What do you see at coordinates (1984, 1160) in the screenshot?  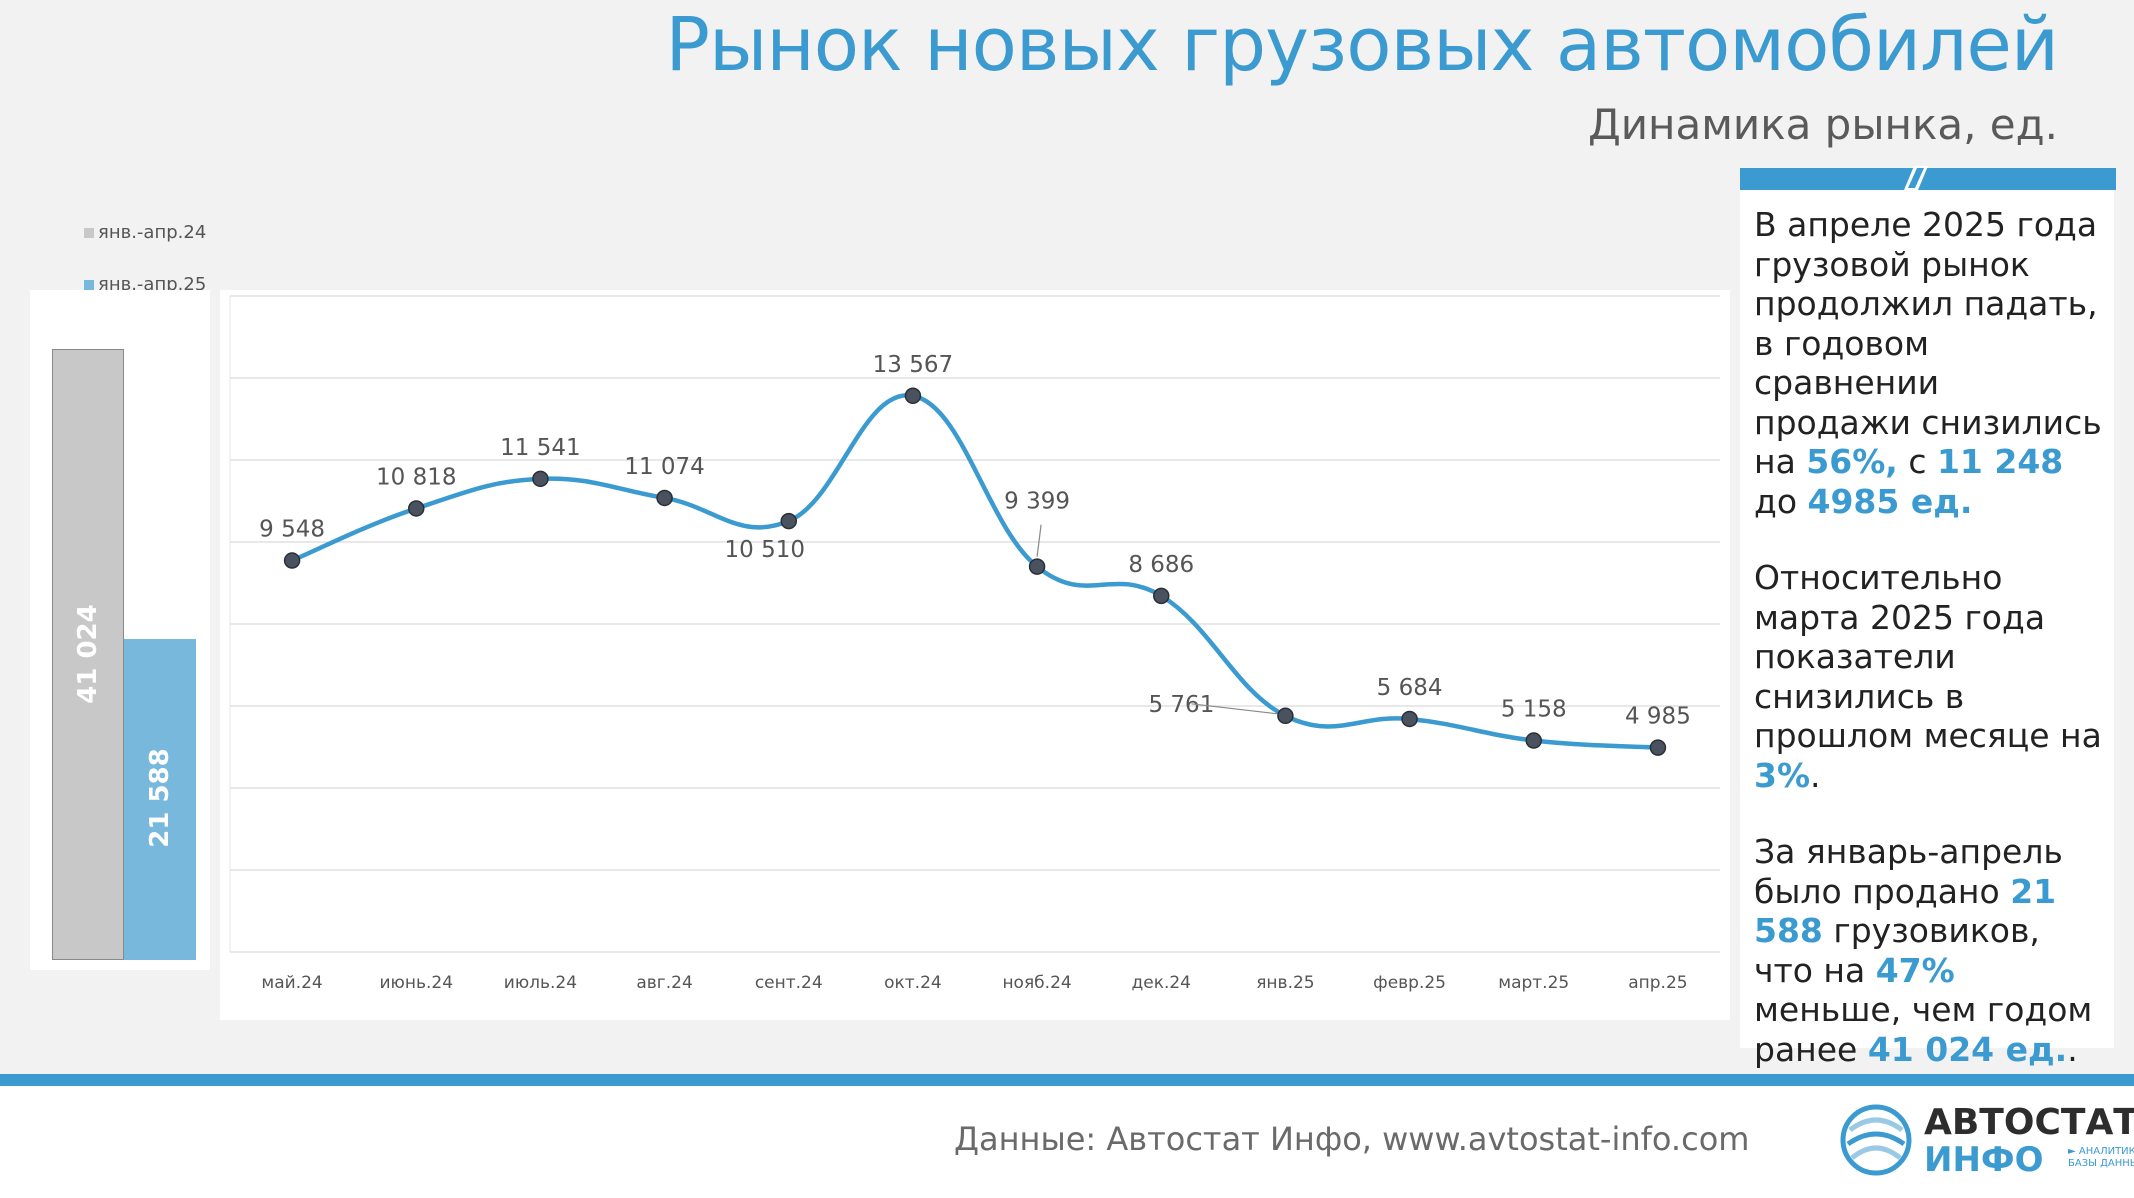 I see `logo-word-bottom: ИНФО` at bounding box center [1984, 1160].